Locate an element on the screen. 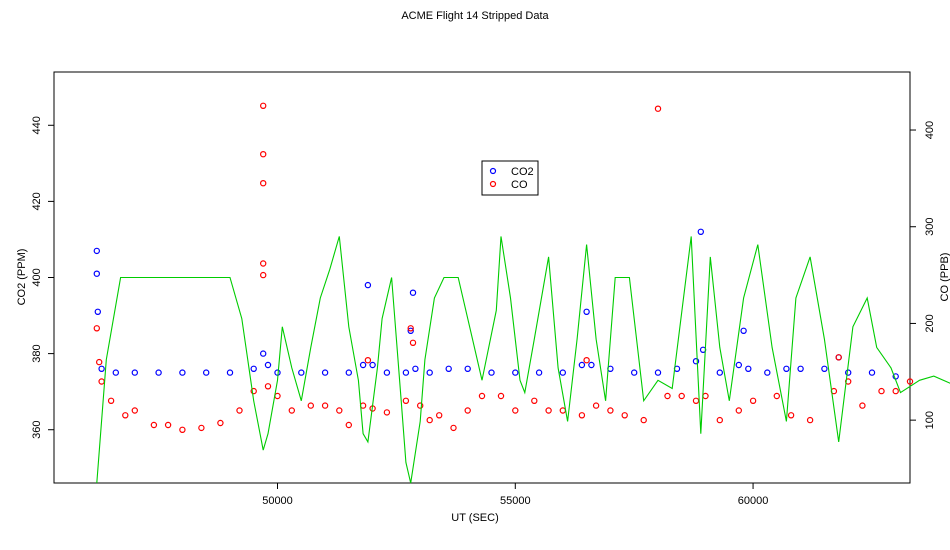 This screenshot has width=950, height=550. y-tick-label: 440 is located at coordinates (37, 125).